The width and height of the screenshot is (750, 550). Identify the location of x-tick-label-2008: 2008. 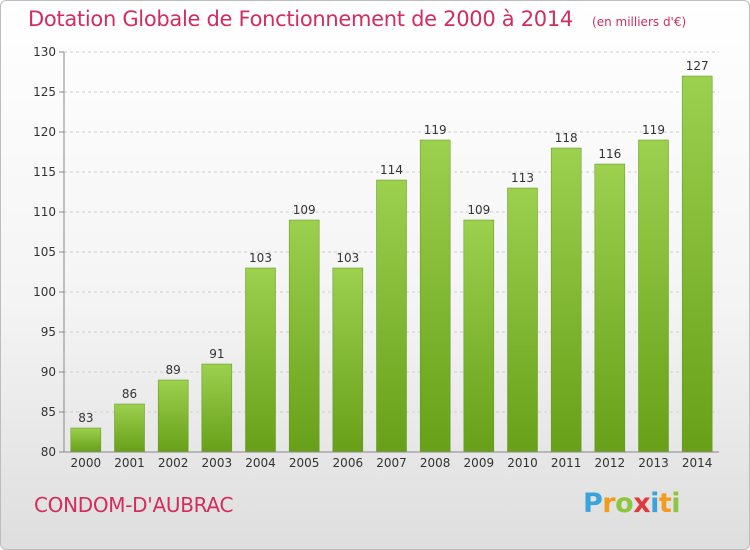
(435, 463).